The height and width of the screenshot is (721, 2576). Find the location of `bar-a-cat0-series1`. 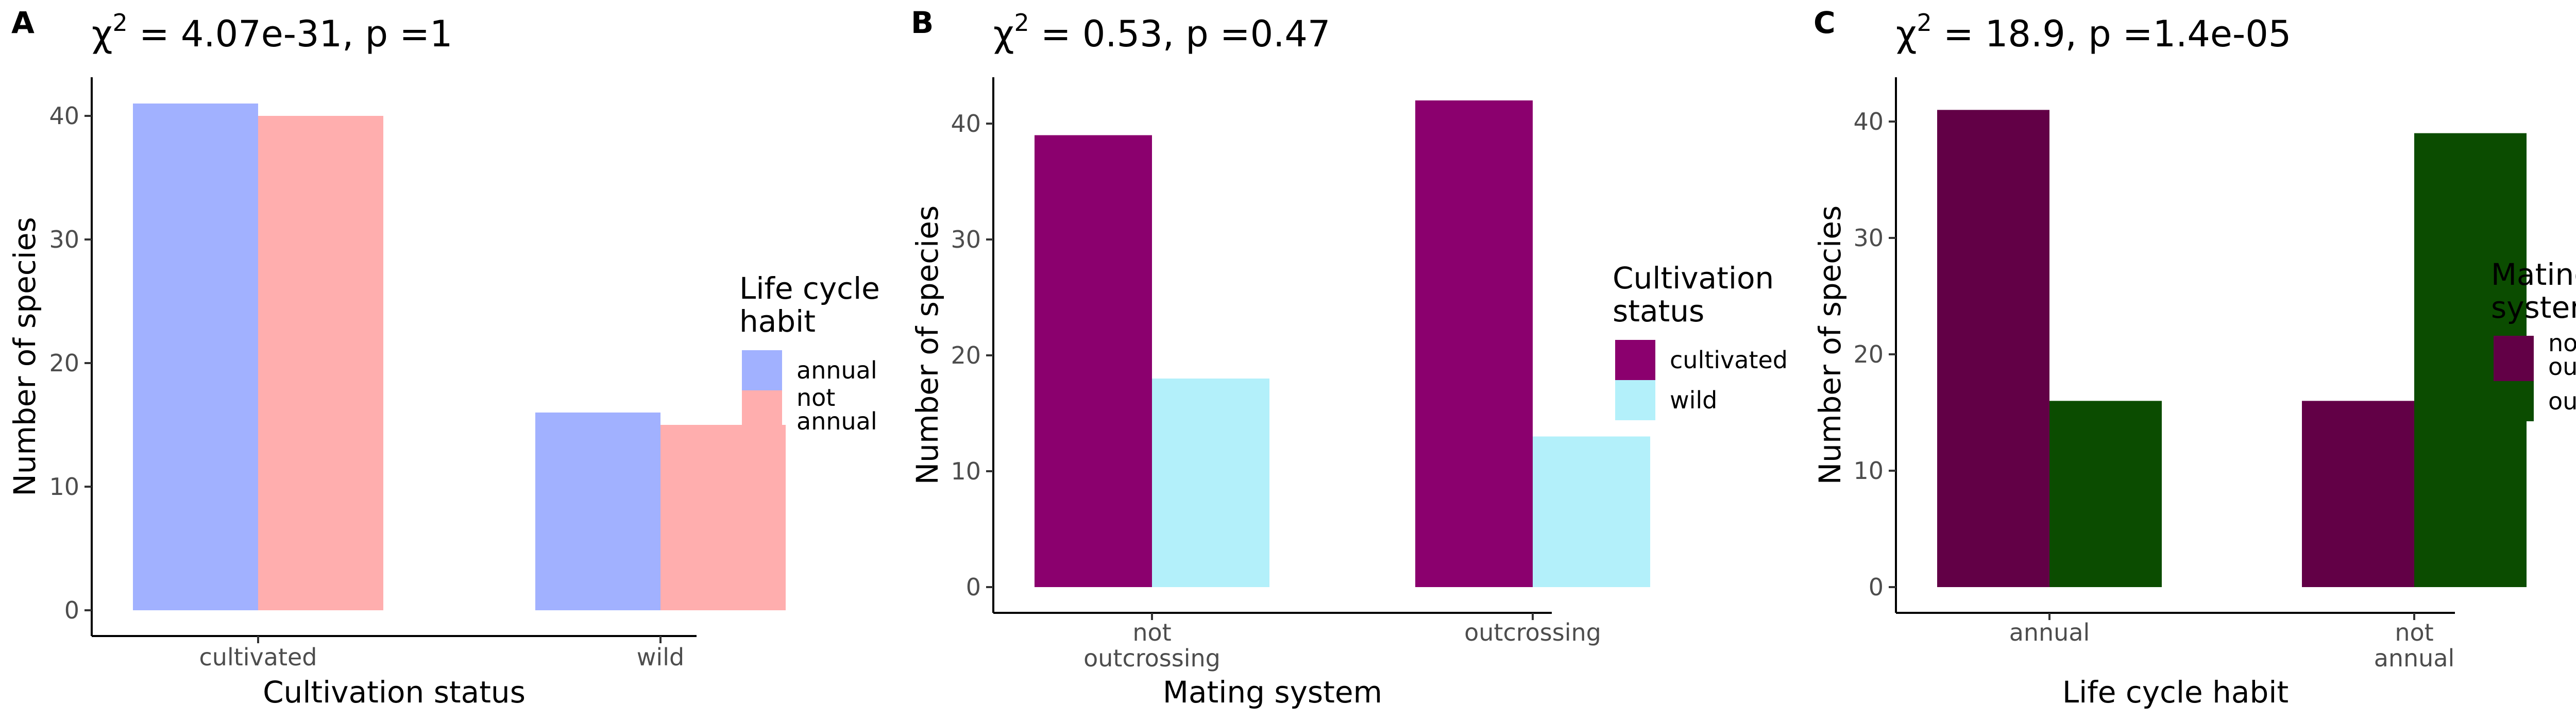

bar-a-cat0-series1 is located at coordinates (320, 363).